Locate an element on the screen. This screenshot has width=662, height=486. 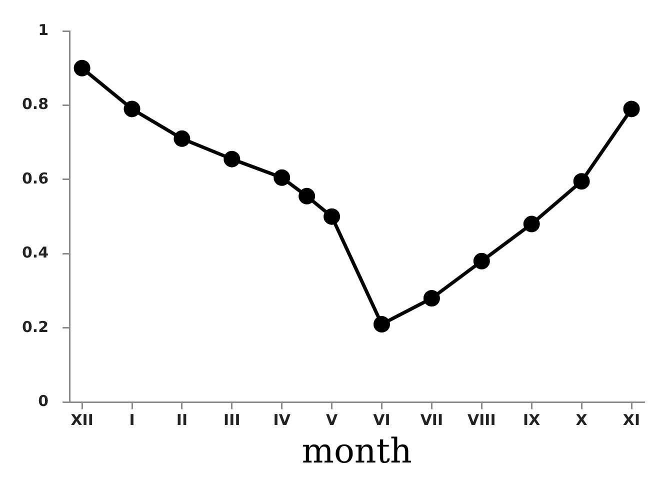
y-tick-label: 0.6 is located at coordinates (35, 178).